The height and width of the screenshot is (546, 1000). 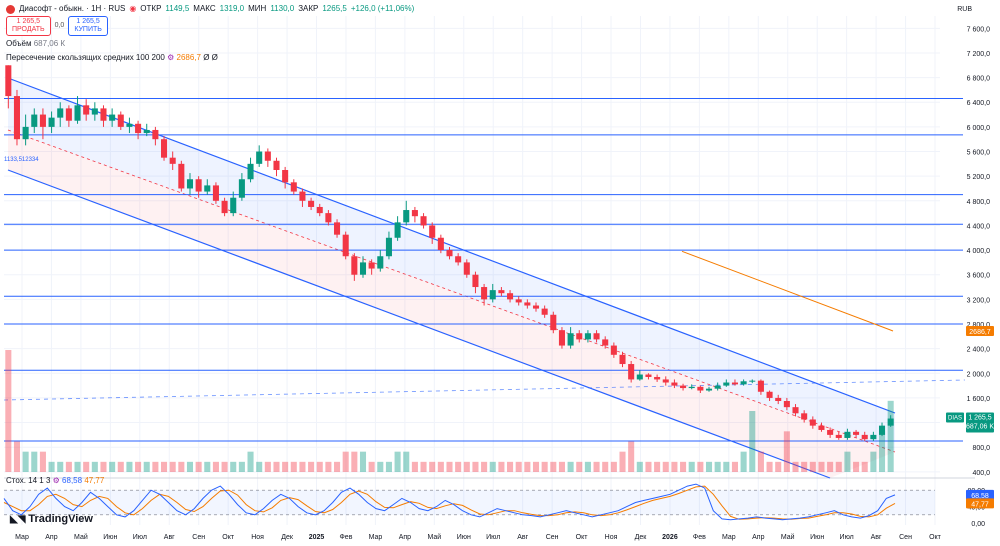 What do you see at coordinates (334, 8) in the screenshot?
I see `close-value: 1265,5` at bounding box center [334, 8].